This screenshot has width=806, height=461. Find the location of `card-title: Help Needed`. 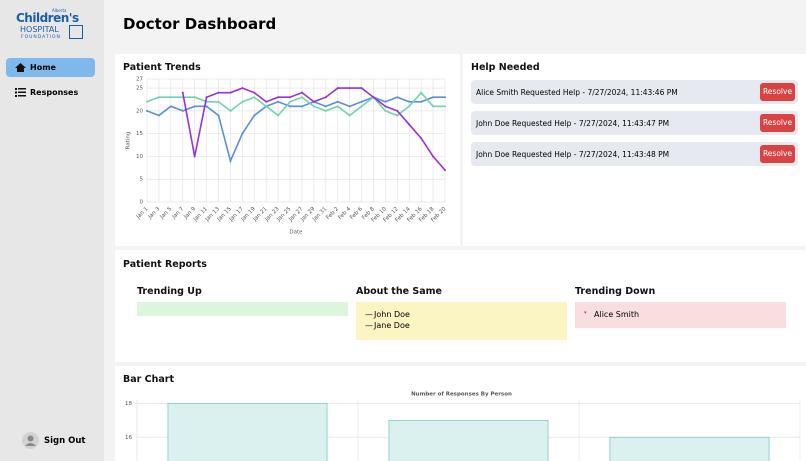

card-title: Help Needed is located at coordinates (505, 67).